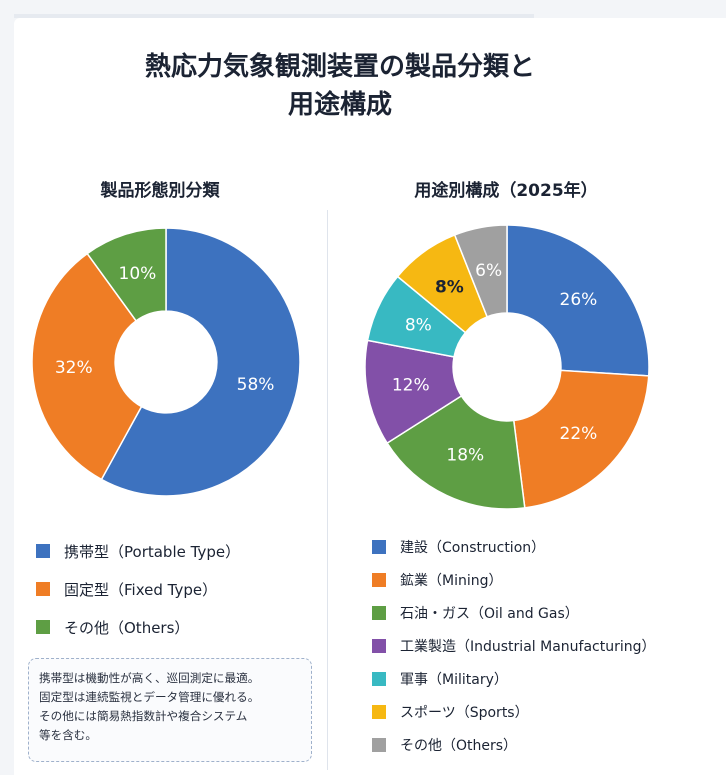  What do you see at coordinates (149, 678) in the screenshot?
I see `note-line: 携帯型は機動性が高く、巡回測定に最適。` at bounding box center [149, 678].